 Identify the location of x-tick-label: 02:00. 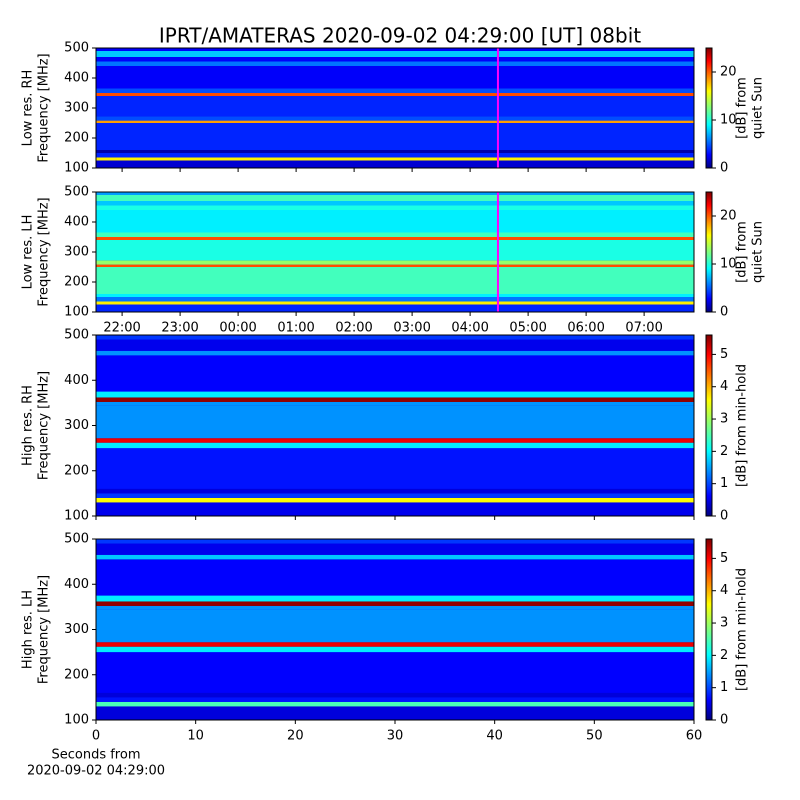
(353, 328).